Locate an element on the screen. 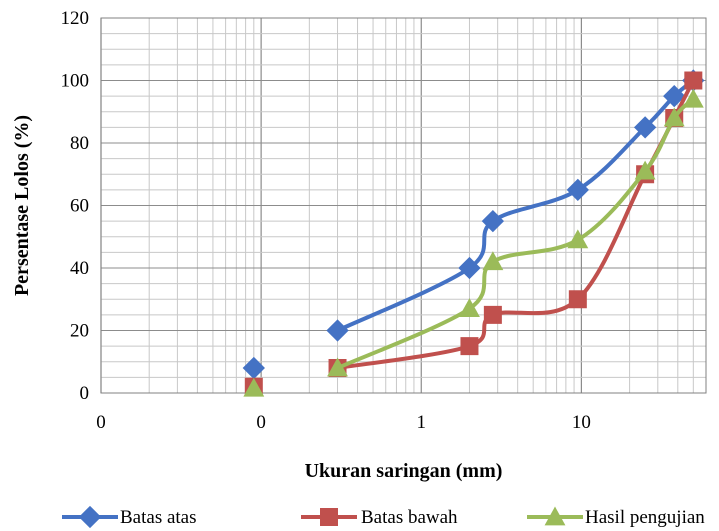  y-axis-tick-labels: 0 20 40 60 80 100 120 is located at coordinates (75, 206).